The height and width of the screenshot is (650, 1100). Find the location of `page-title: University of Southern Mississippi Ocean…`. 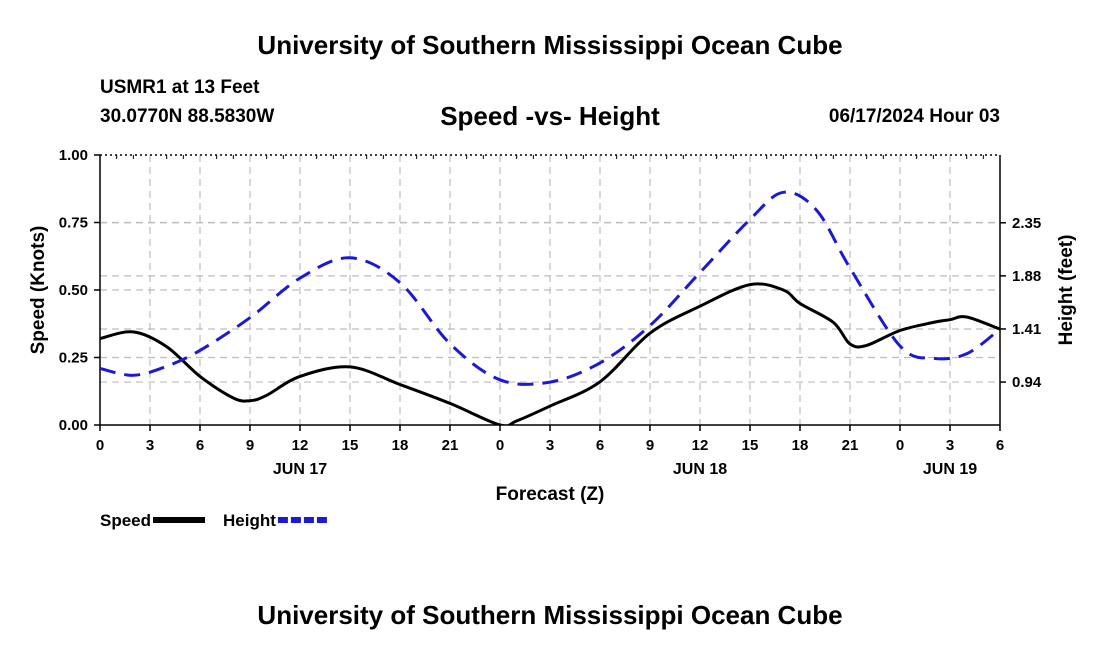

page-title: University of Southern Mississippi Ocean… is located at coordinates (550, 45).